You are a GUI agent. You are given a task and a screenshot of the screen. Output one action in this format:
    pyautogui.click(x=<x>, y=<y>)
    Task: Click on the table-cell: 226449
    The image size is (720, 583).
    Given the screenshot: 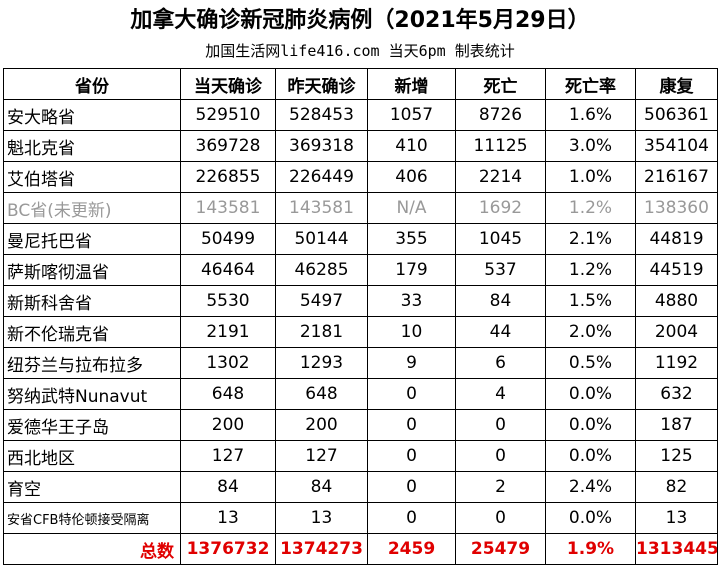 What is the action you would take?
    pyautogui.click(x=321, y=177)
    